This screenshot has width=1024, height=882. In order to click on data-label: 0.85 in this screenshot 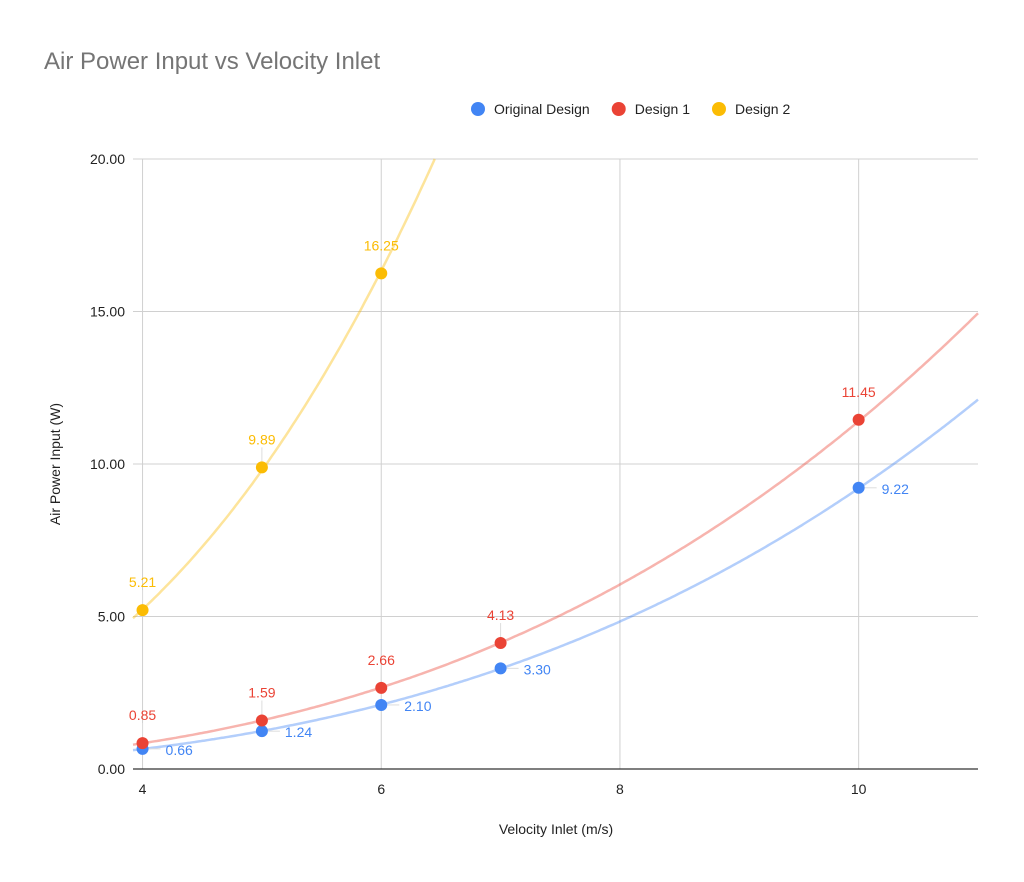, I will do `click(142, 715)`.